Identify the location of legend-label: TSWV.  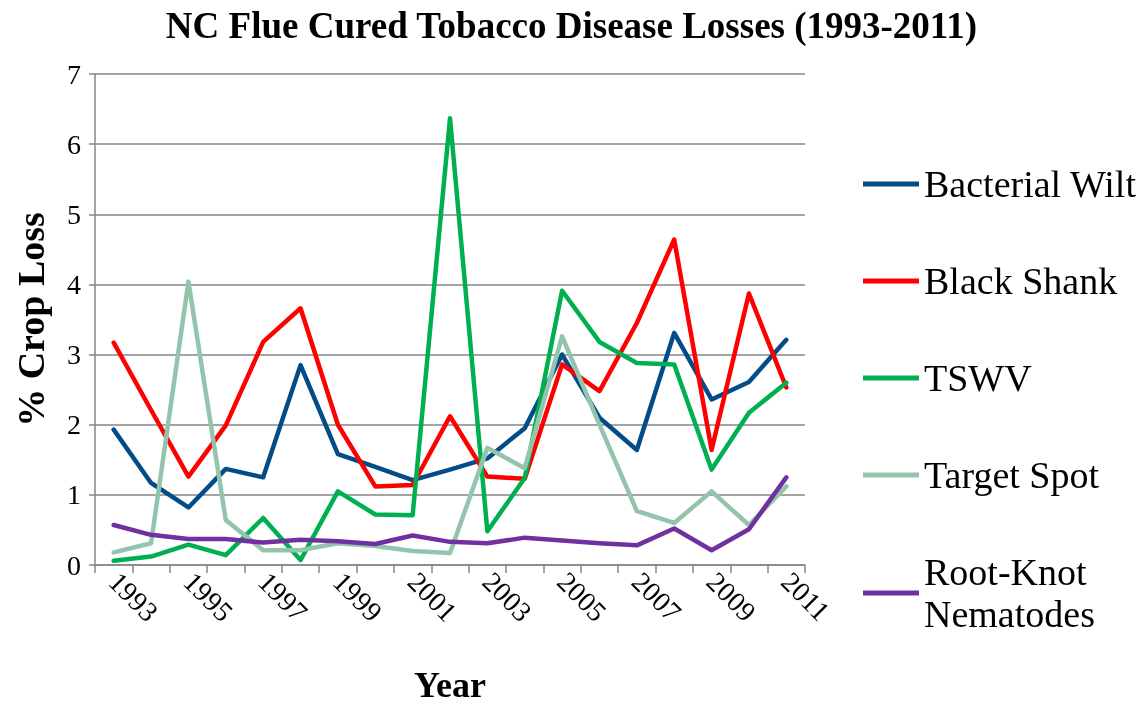
(978, 378).